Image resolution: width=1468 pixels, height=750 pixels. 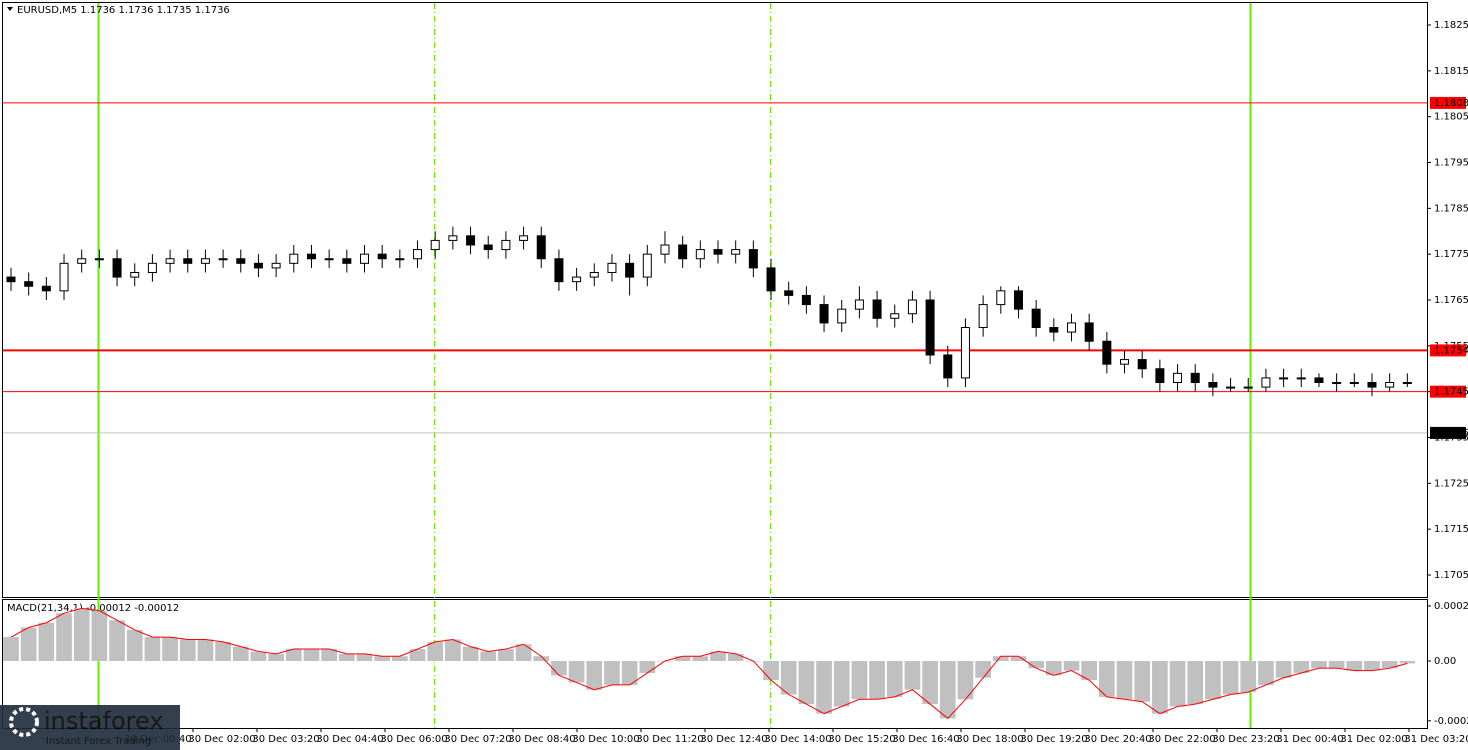 I want to click on indicator-label: MACD(21,34,1) -0.00012 -0.00012, so click(x=93, y=608).